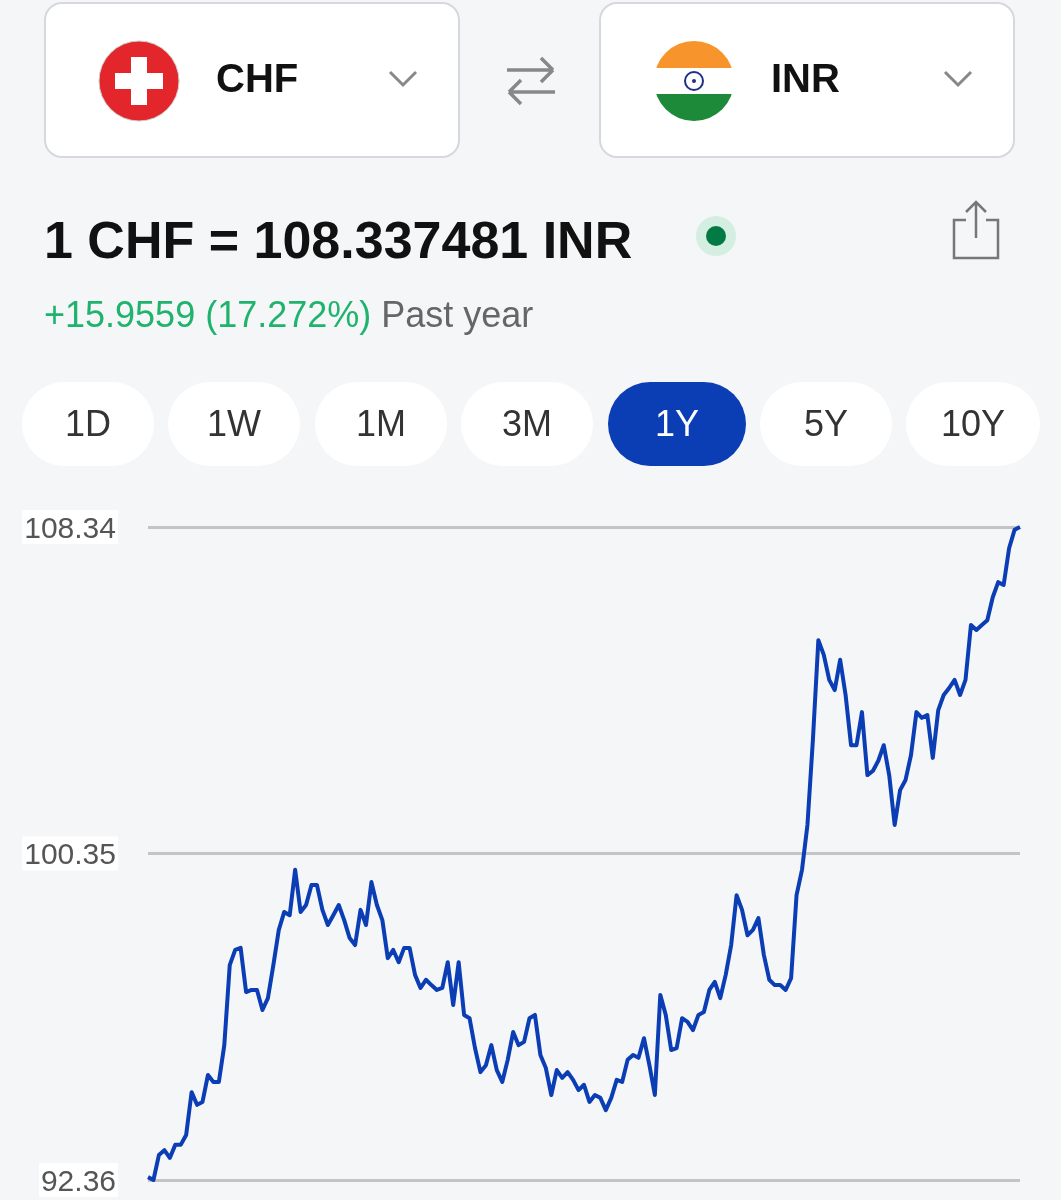 This screenshot has width=1061, height=1200. What do you see at coordinates (805, 78) in the screenshot?
I see `text: INR` at bounding box center [805, 78].